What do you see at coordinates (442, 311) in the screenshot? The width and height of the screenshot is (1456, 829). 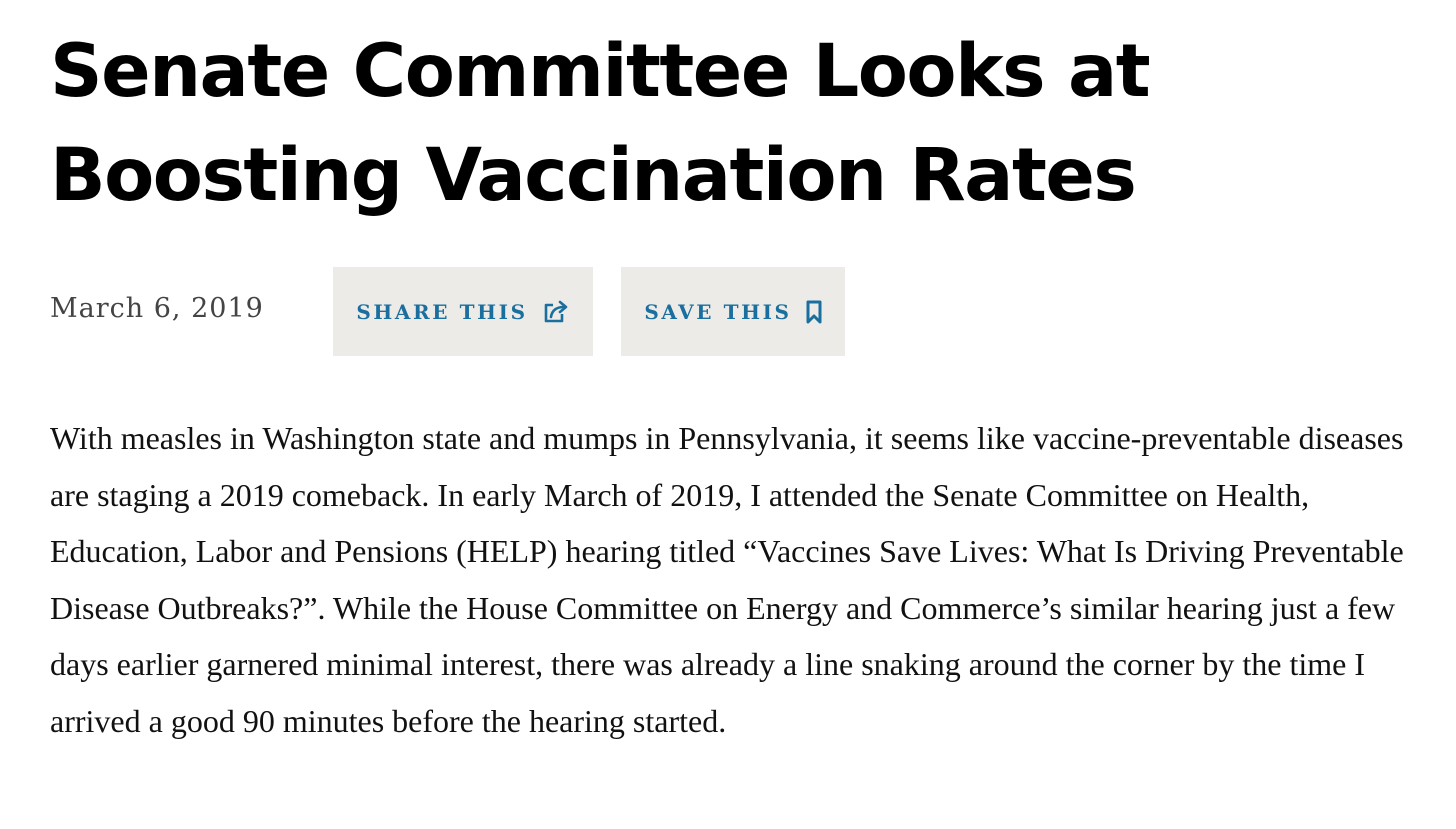 I see `share-button-label: SHARE THIS` at bounding box center [442, 311].